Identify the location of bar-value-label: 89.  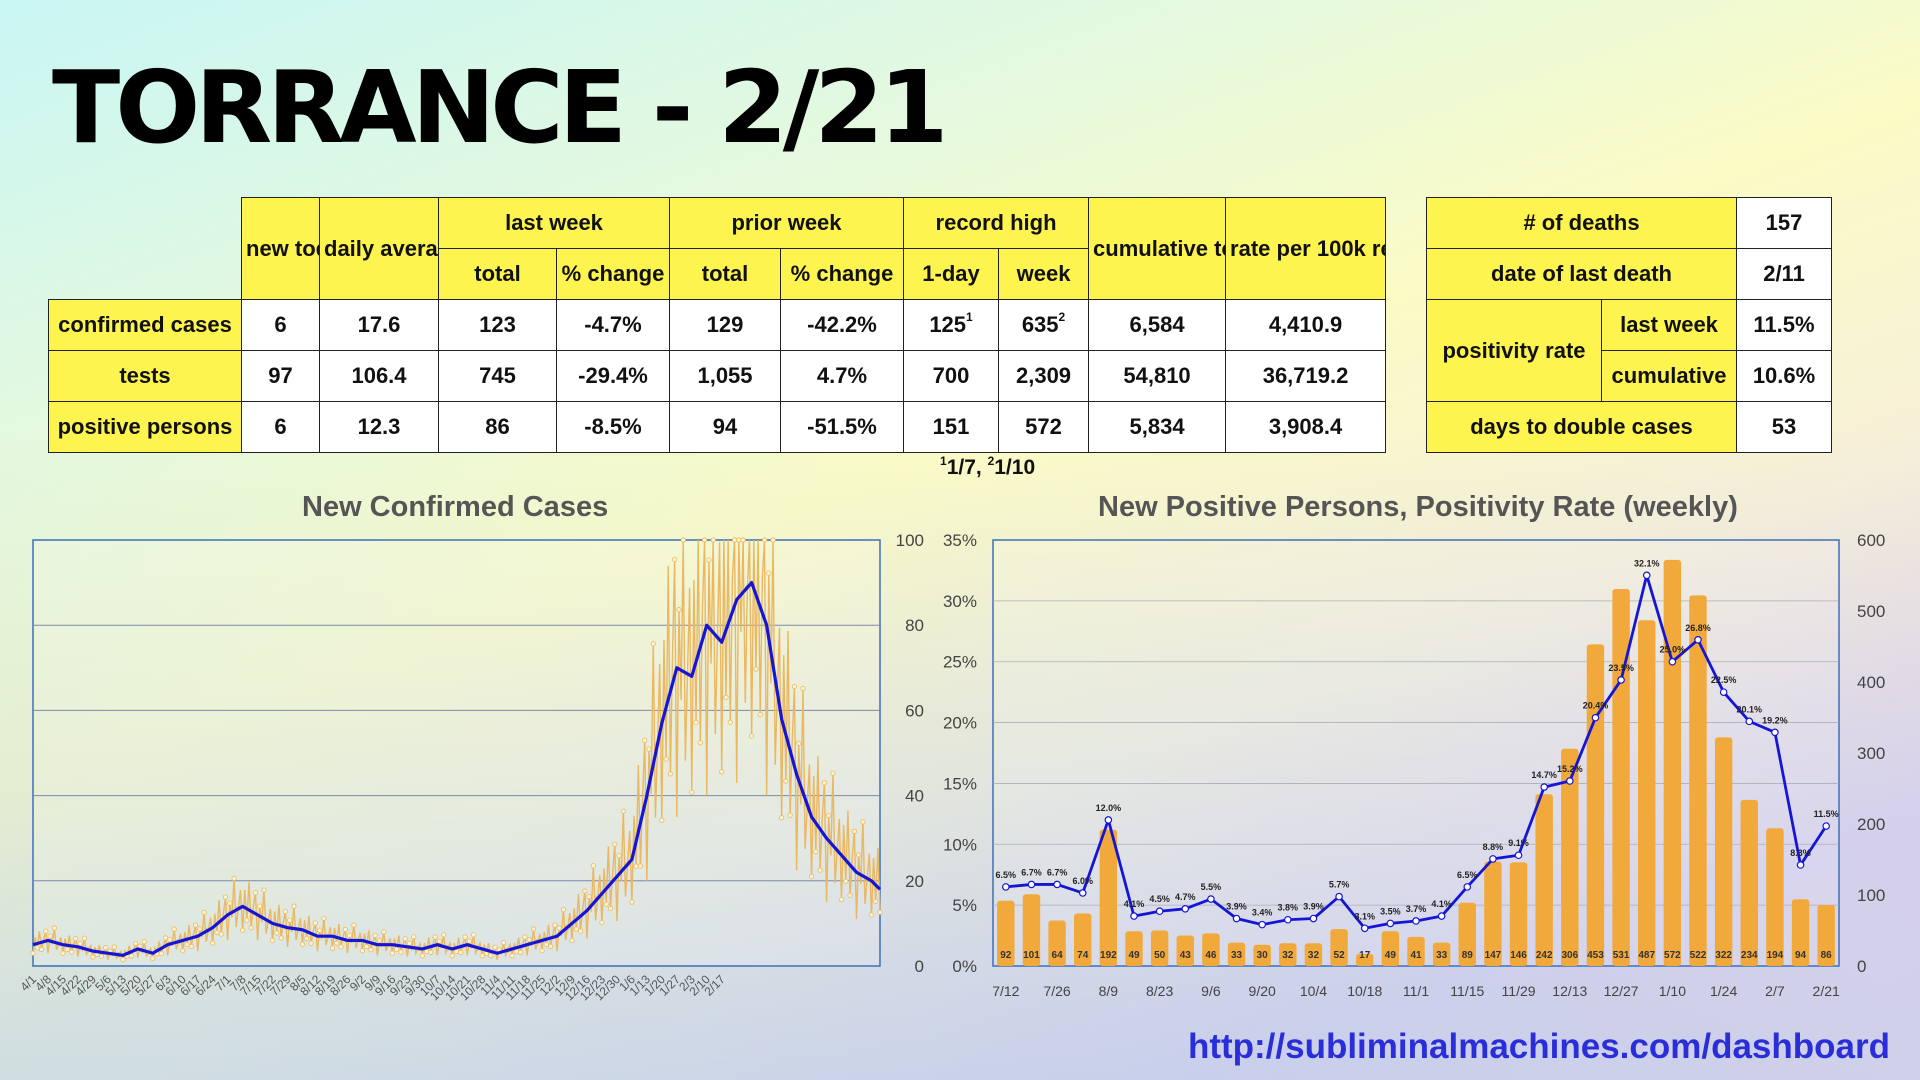
(1468, 955).